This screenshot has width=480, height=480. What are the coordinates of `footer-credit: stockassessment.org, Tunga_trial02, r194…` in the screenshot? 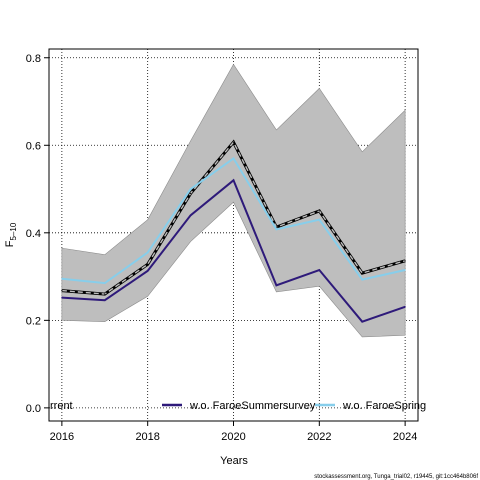 It's located at (396, 477).